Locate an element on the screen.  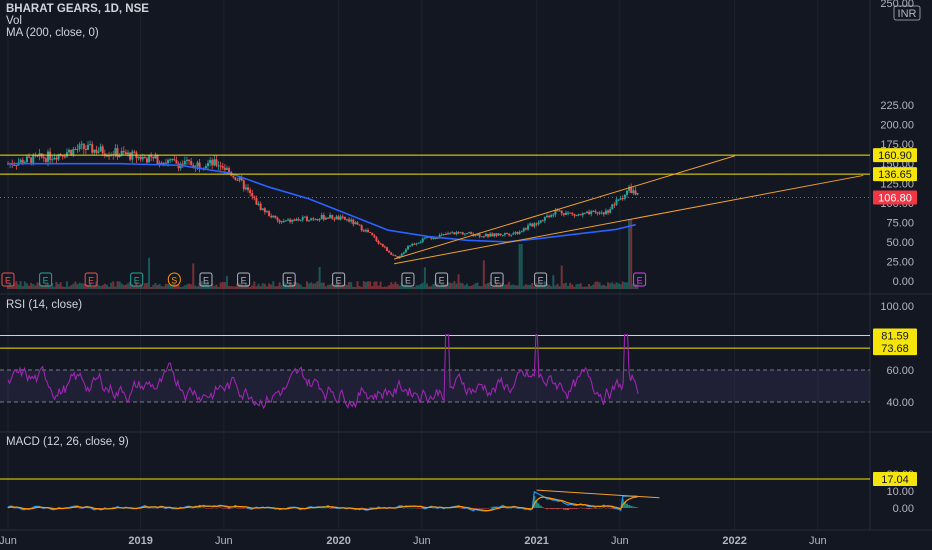
macd-tick: 0.00 is located at coordinates (903, 509).